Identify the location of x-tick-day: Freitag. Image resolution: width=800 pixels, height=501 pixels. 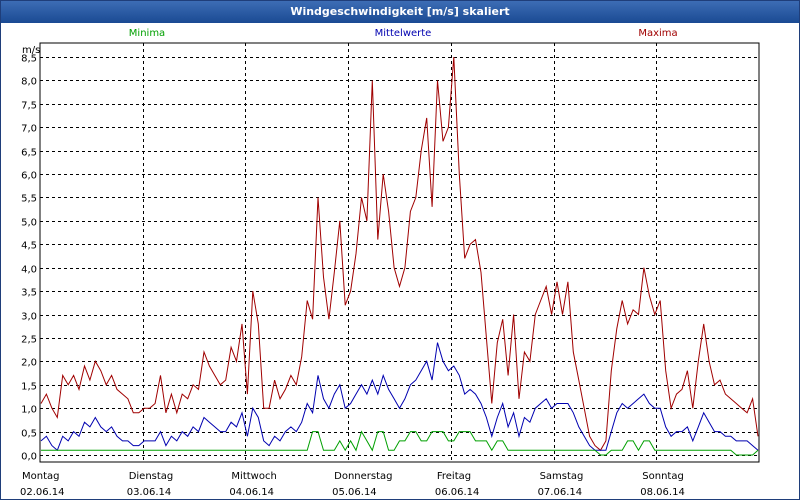
(454, 476).